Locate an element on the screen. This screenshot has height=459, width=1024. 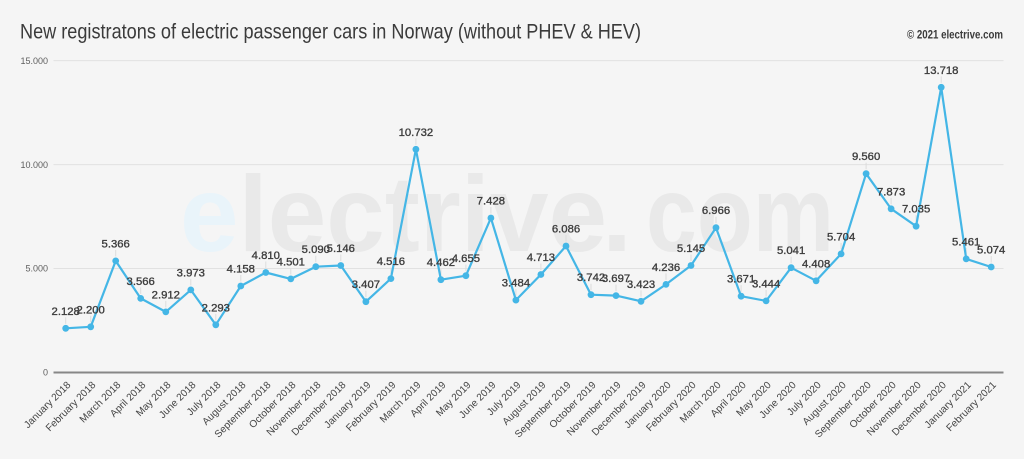
svg-text: 9.560 is located at coordinates (866, 157).